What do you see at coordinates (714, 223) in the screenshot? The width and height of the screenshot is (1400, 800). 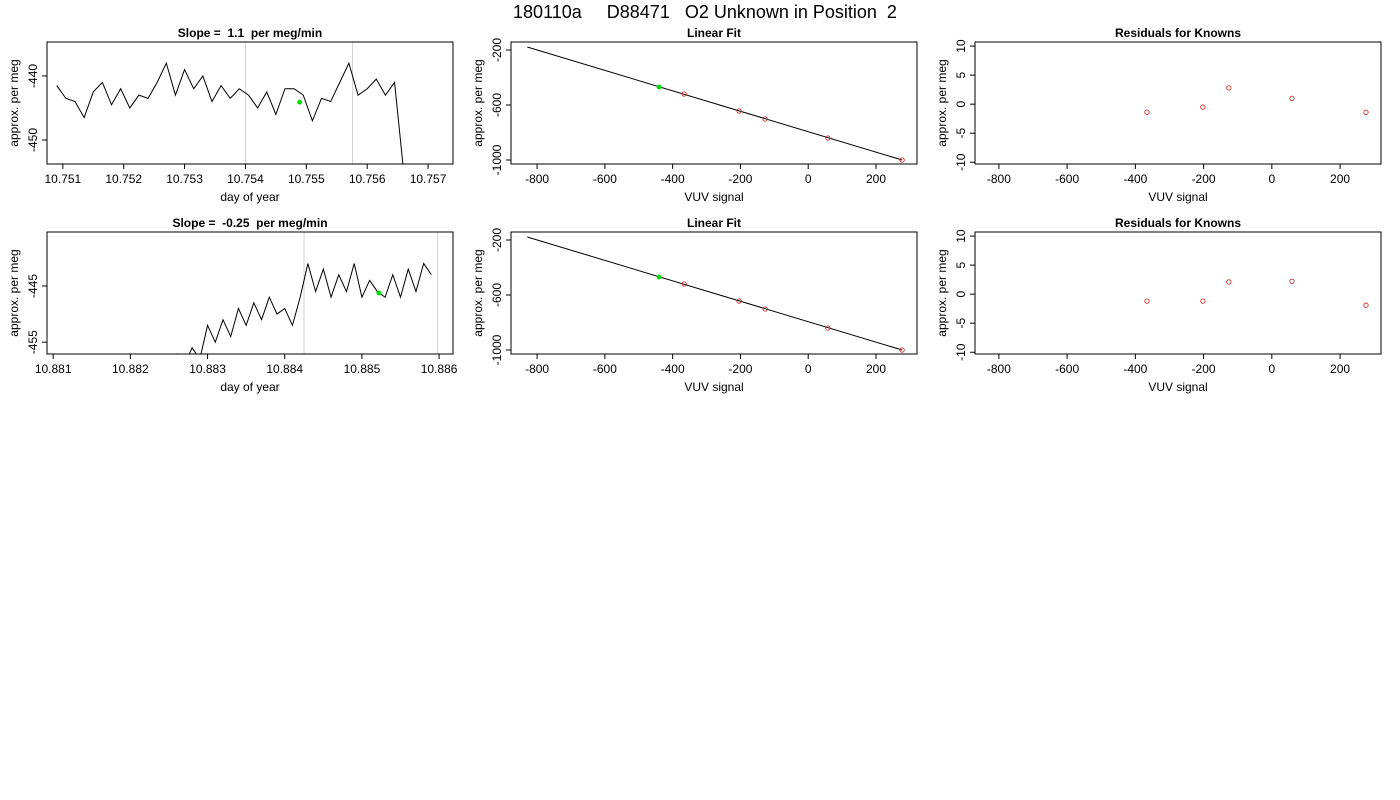 I see `panel-title: Linear Fit` at bounding box center [714, 223].